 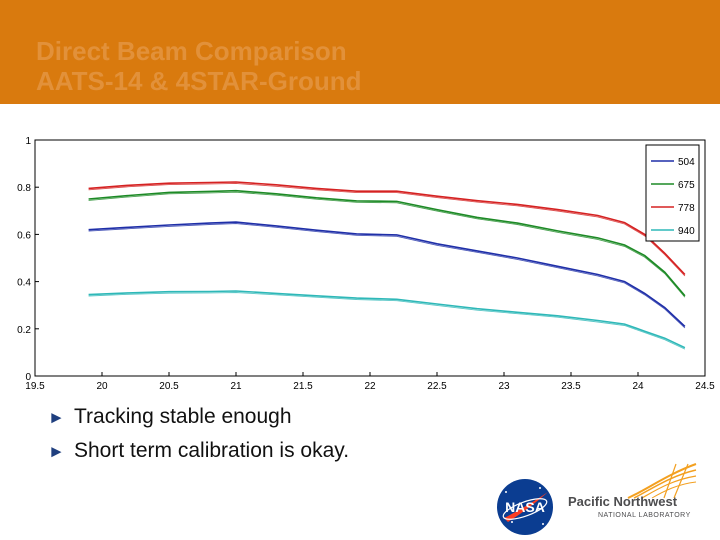 I want to click on x-tick-label: 20, so click(x=102, y=386).